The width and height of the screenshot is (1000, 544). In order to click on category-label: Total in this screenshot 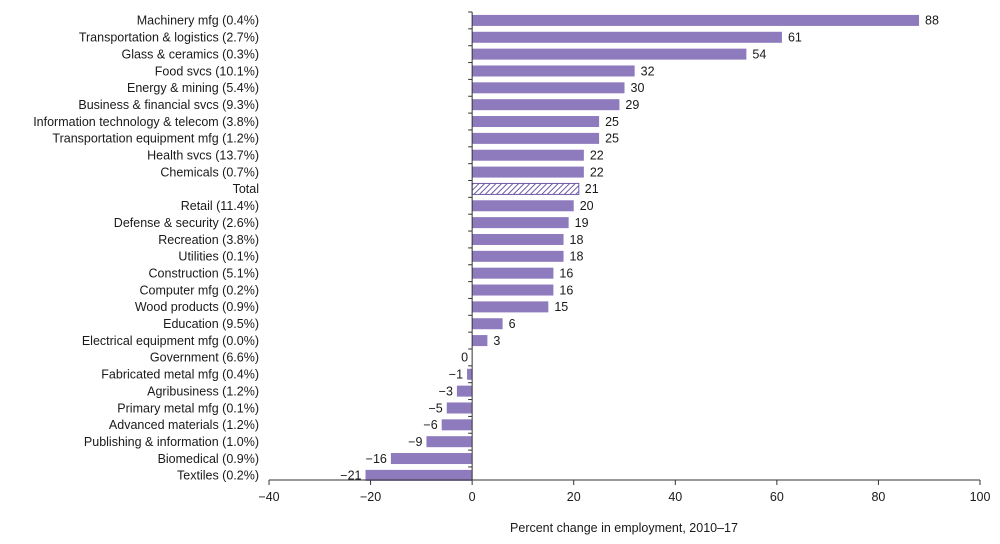, I will do `click(246, 189)`.